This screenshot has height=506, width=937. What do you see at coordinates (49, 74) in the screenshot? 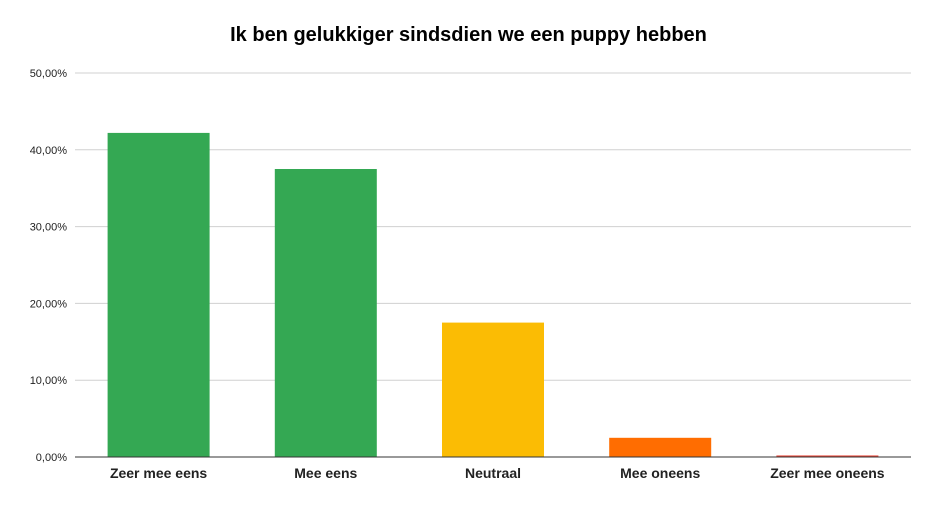
I see `y-tick-label: 50,00%` at bounding box center [49, 74].